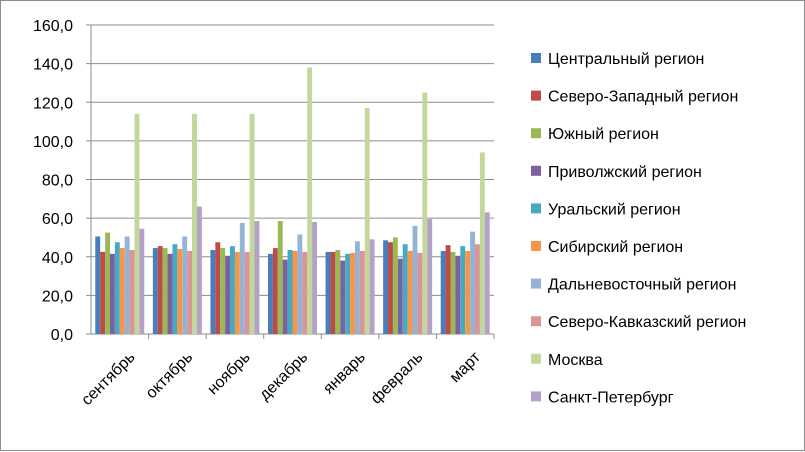 The height and width of the screenshot is (452, 805). Describe the element at coordinates (473, 282) in the screenshot. I see `bar-дальневосточный-регион-март` at that location.